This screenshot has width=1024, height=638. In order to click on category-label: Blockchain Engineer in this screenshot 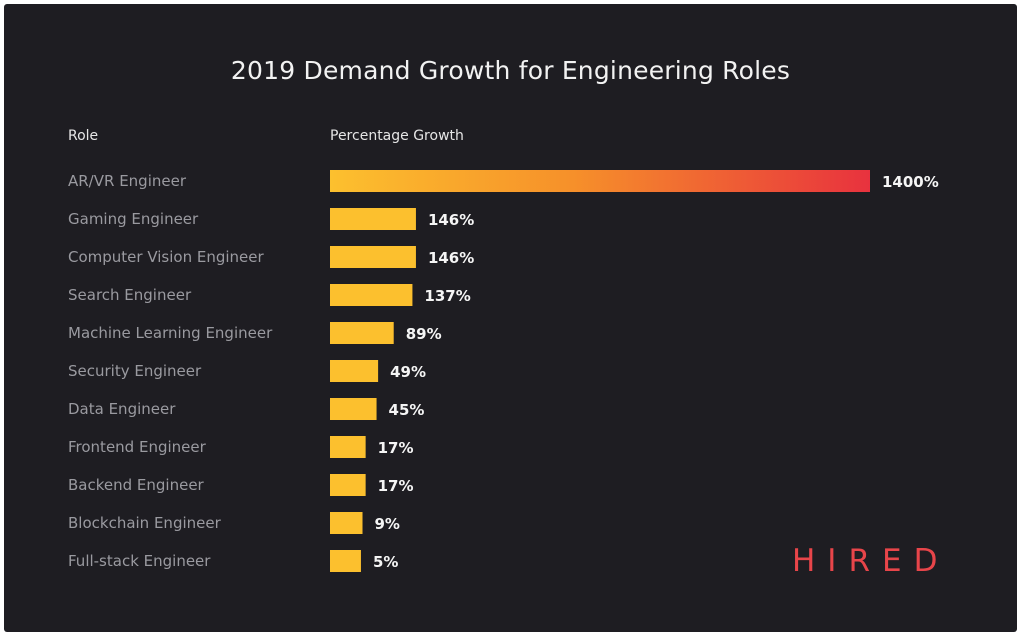, I will do `click(145, 523)`.